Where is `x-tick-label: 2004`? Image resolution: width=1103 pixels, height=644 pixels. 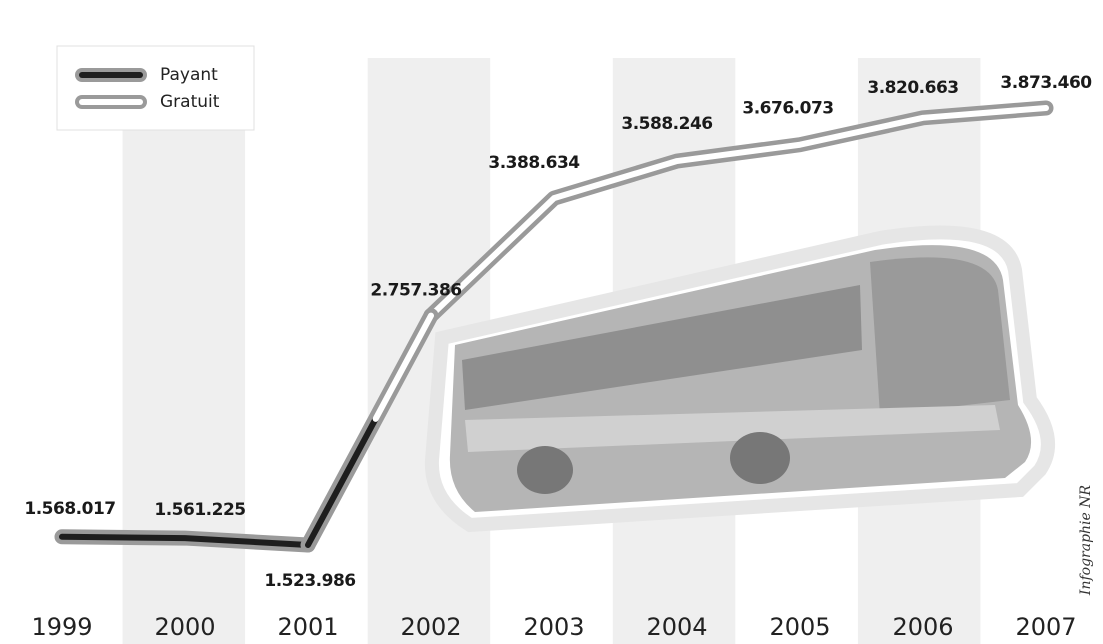
x-tick-label: 2004 is located at coordinates (676, 627).